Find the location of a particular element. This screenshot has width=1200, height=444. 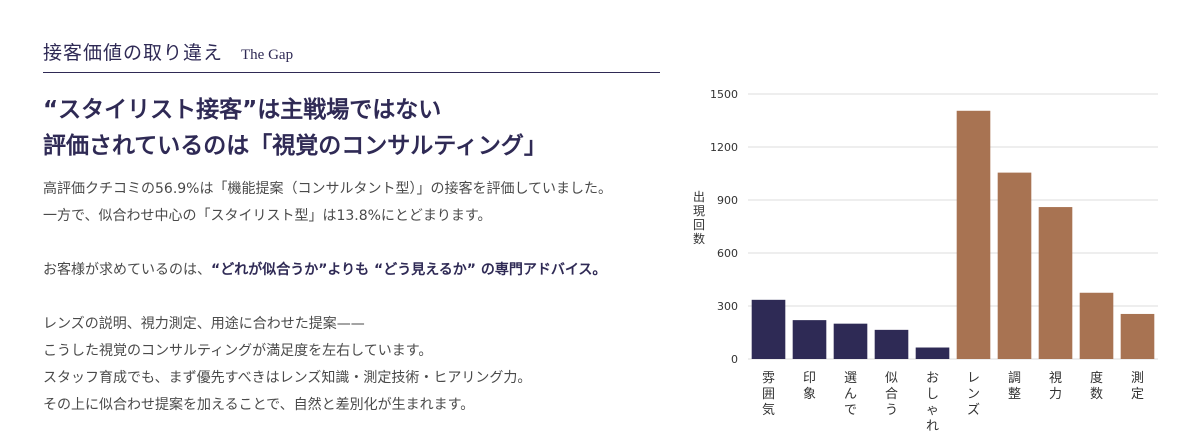

y-tick-label: 1500 is located at coordinates (724, 94).